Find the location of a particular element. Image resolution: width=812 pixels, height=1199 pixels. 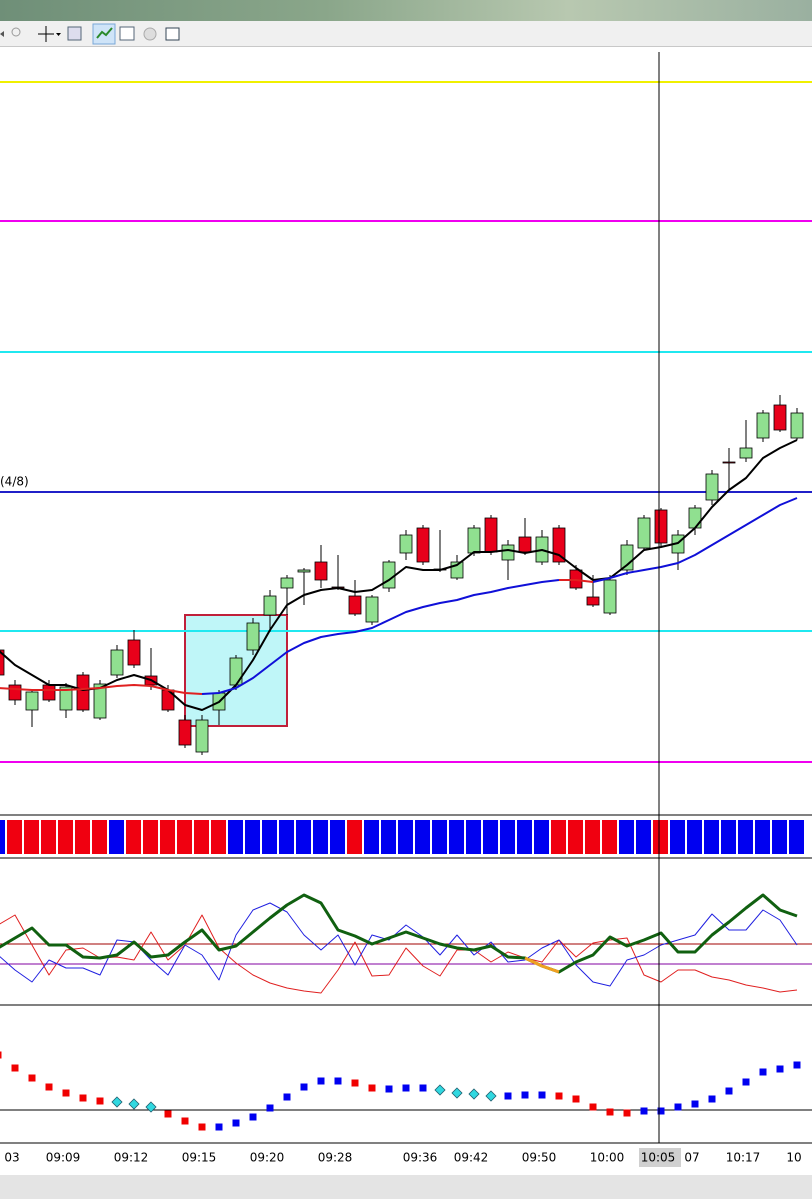

crosshair-label-bg is located at coordinates (660, 1157).